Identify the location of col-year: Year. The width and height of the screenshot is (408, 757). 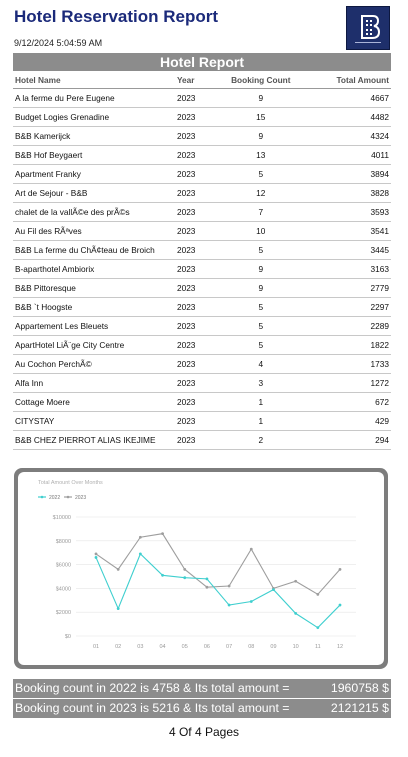
(195, 80).